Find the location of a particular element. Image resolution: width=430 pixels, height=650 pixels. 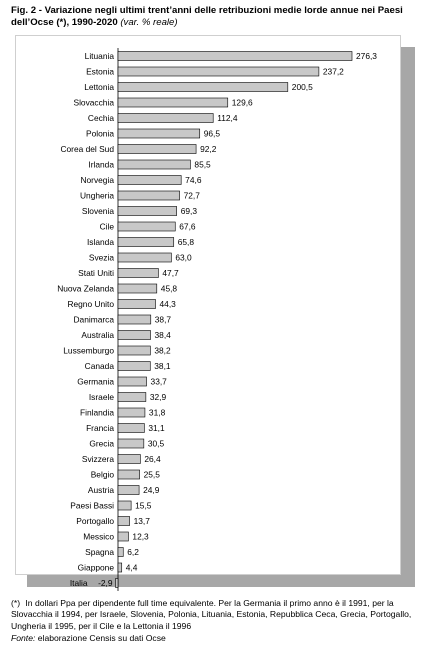

value-label: 72,7 is located at coordinates (192, 196).